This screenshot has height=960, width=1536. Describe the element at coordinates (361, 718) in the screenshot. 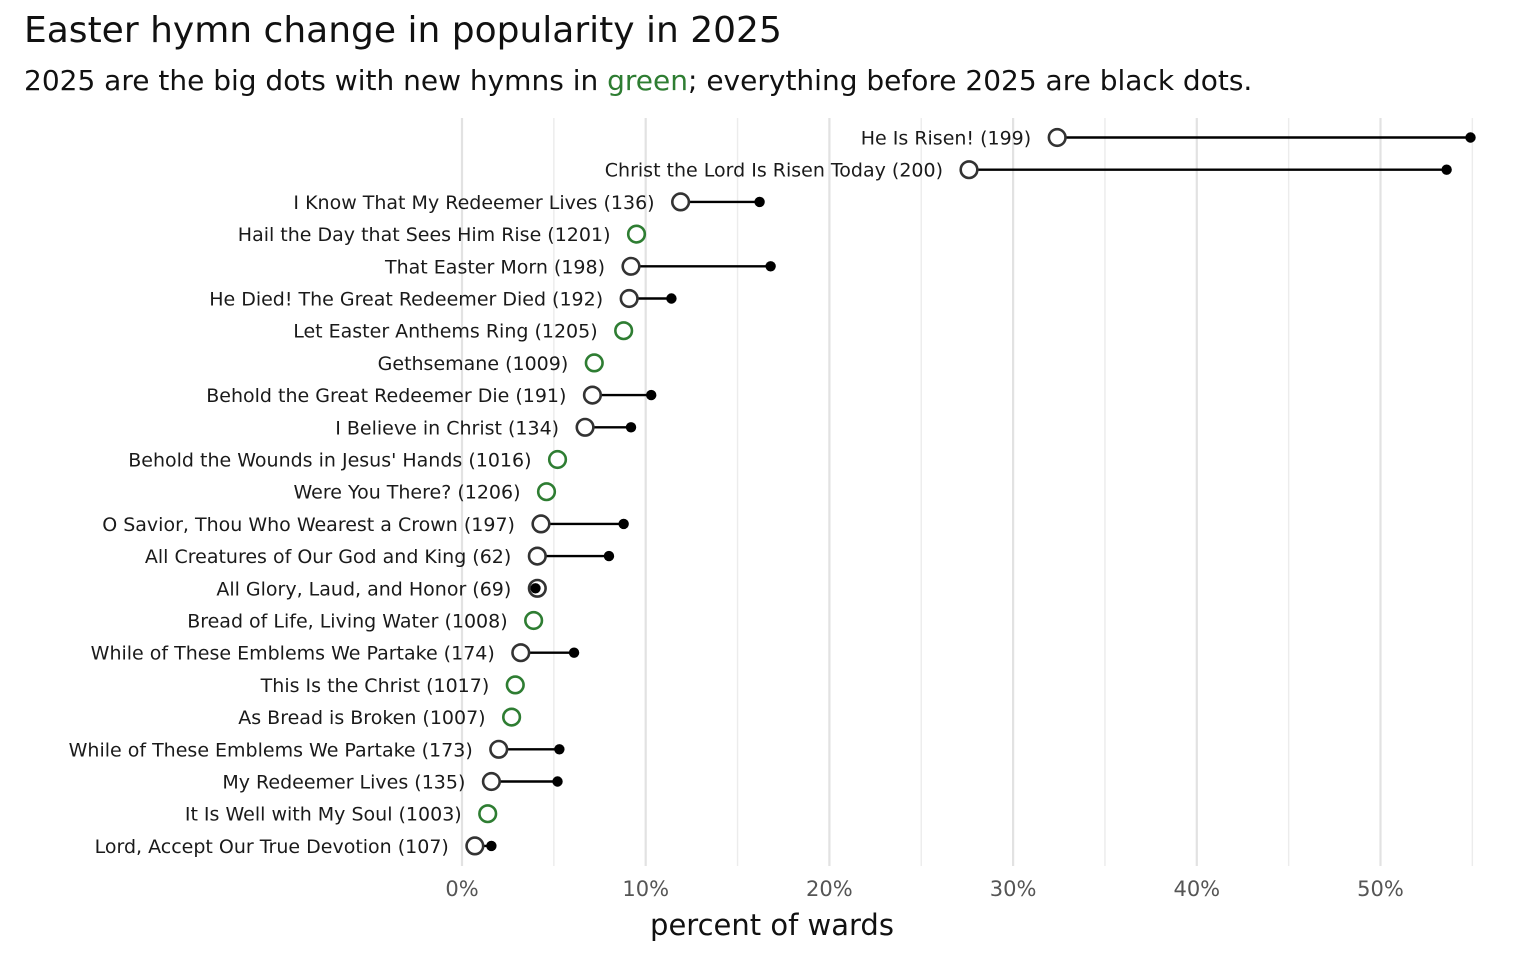

I see `hymn-label: As Bread is Broken (1007)` at that location.